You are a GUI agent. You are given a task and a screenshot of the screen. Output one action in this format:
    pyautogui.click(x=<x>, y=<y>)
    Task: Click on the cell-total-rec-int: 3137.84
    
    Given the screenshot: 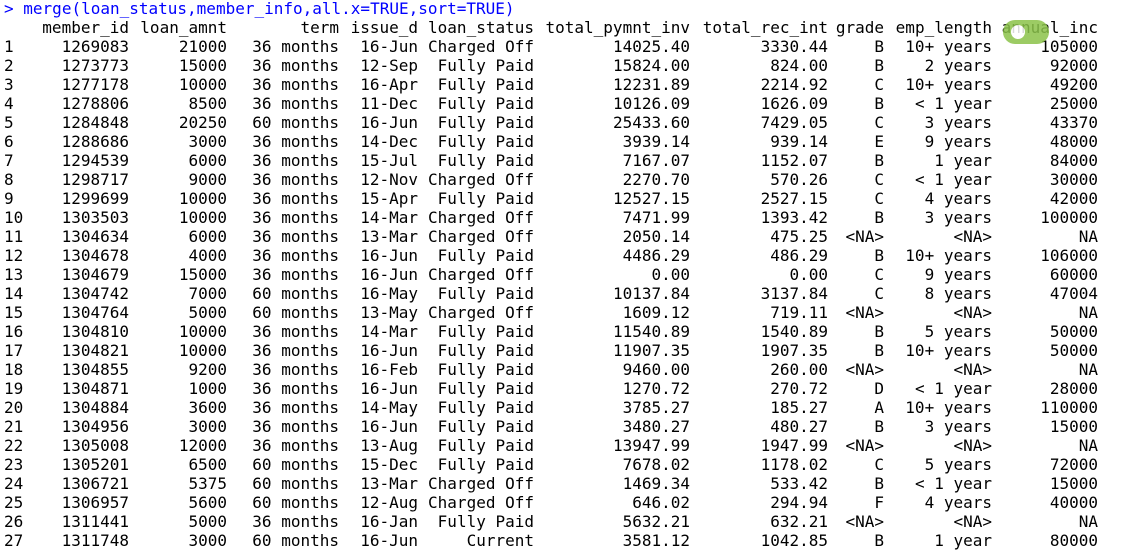 What is the action you would take?
    pyautogui.click(x=794, y=293)
    